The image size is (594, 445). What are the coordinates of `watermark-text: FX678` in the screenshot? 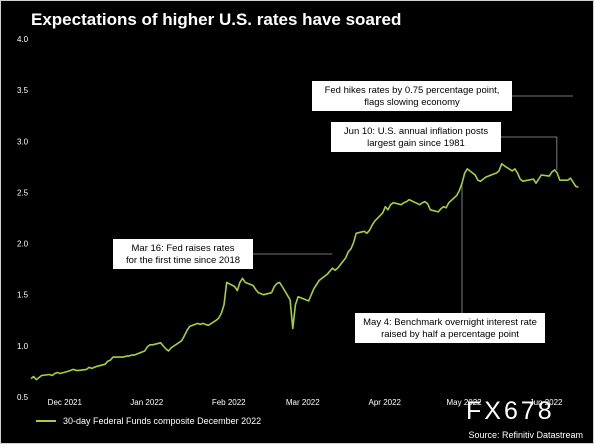 It's located at (510, 411).